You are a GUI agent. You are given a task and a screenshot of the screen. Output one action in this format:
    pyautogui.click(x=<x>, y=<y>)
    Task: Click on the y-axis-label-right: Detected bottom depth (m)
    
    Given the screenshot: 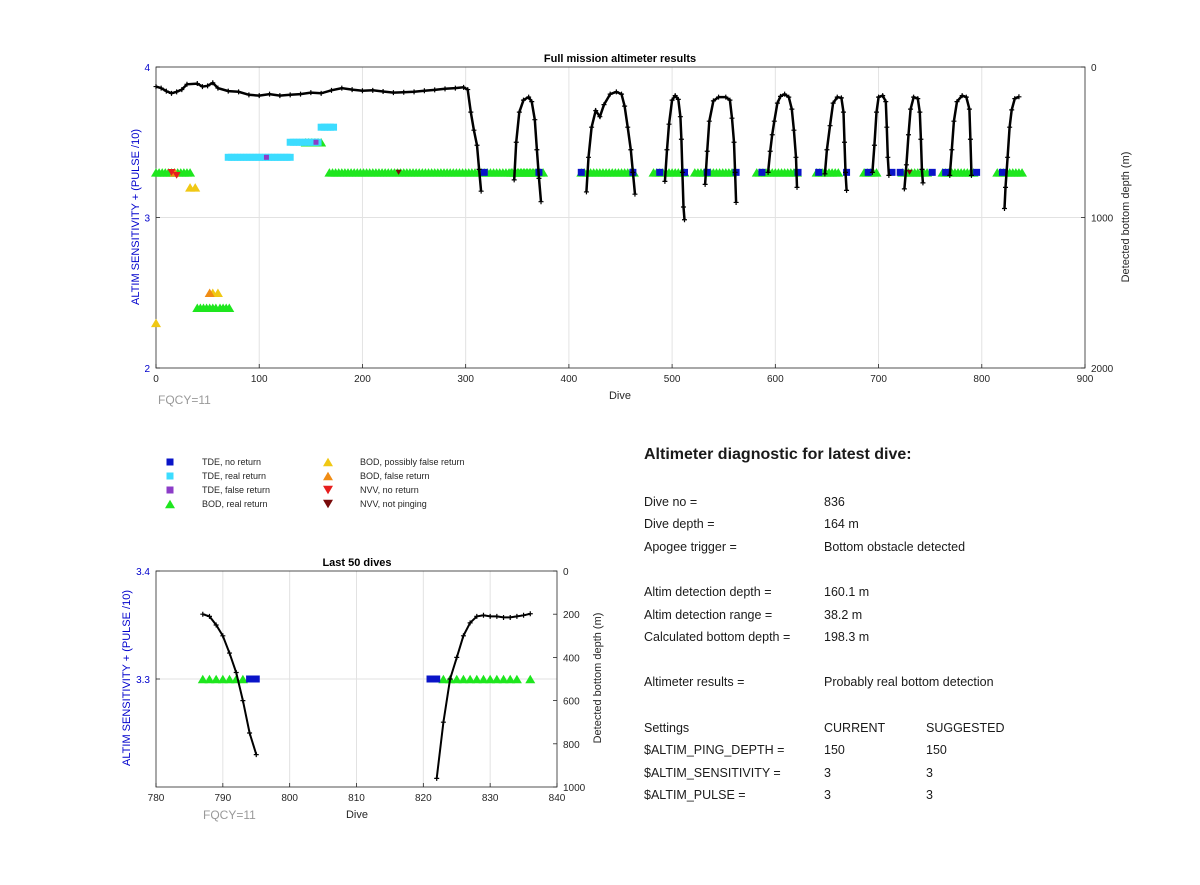 What is the action you would take?
    pyautogui.click(x=598, y=678)
    